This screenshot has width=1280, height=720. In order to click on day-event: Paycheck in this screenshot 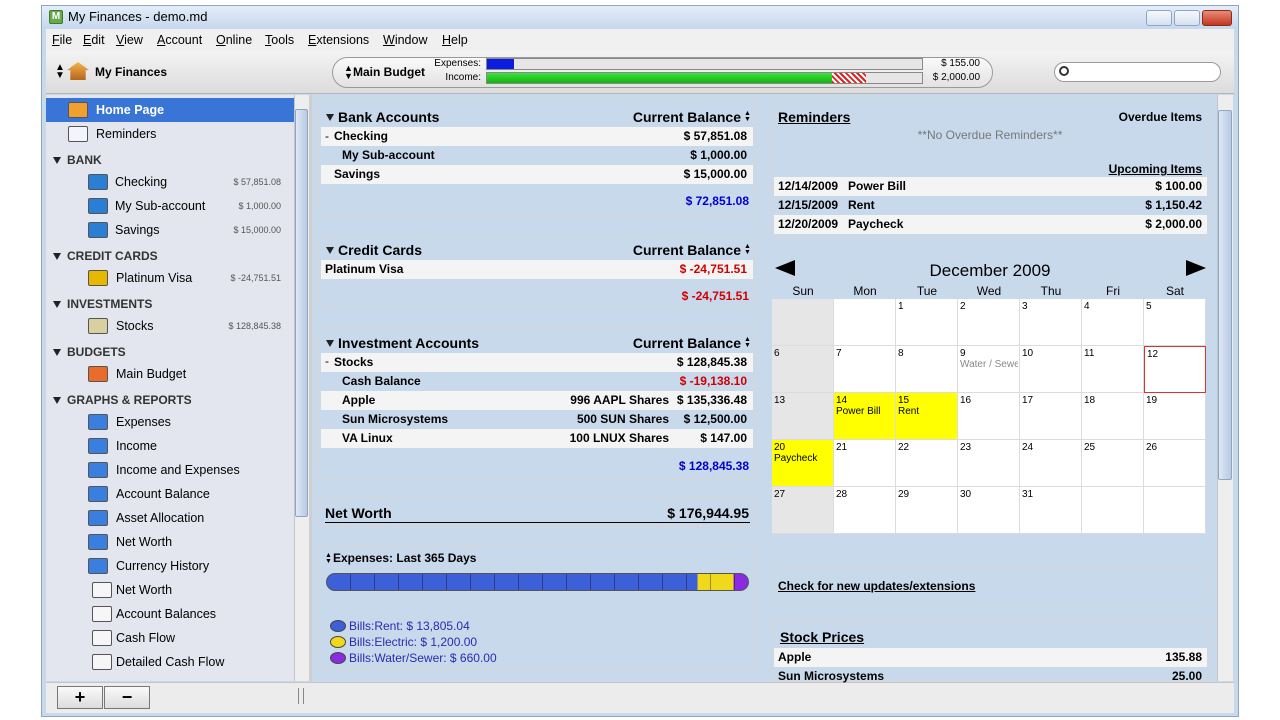, I will do `click(796, 458)`.